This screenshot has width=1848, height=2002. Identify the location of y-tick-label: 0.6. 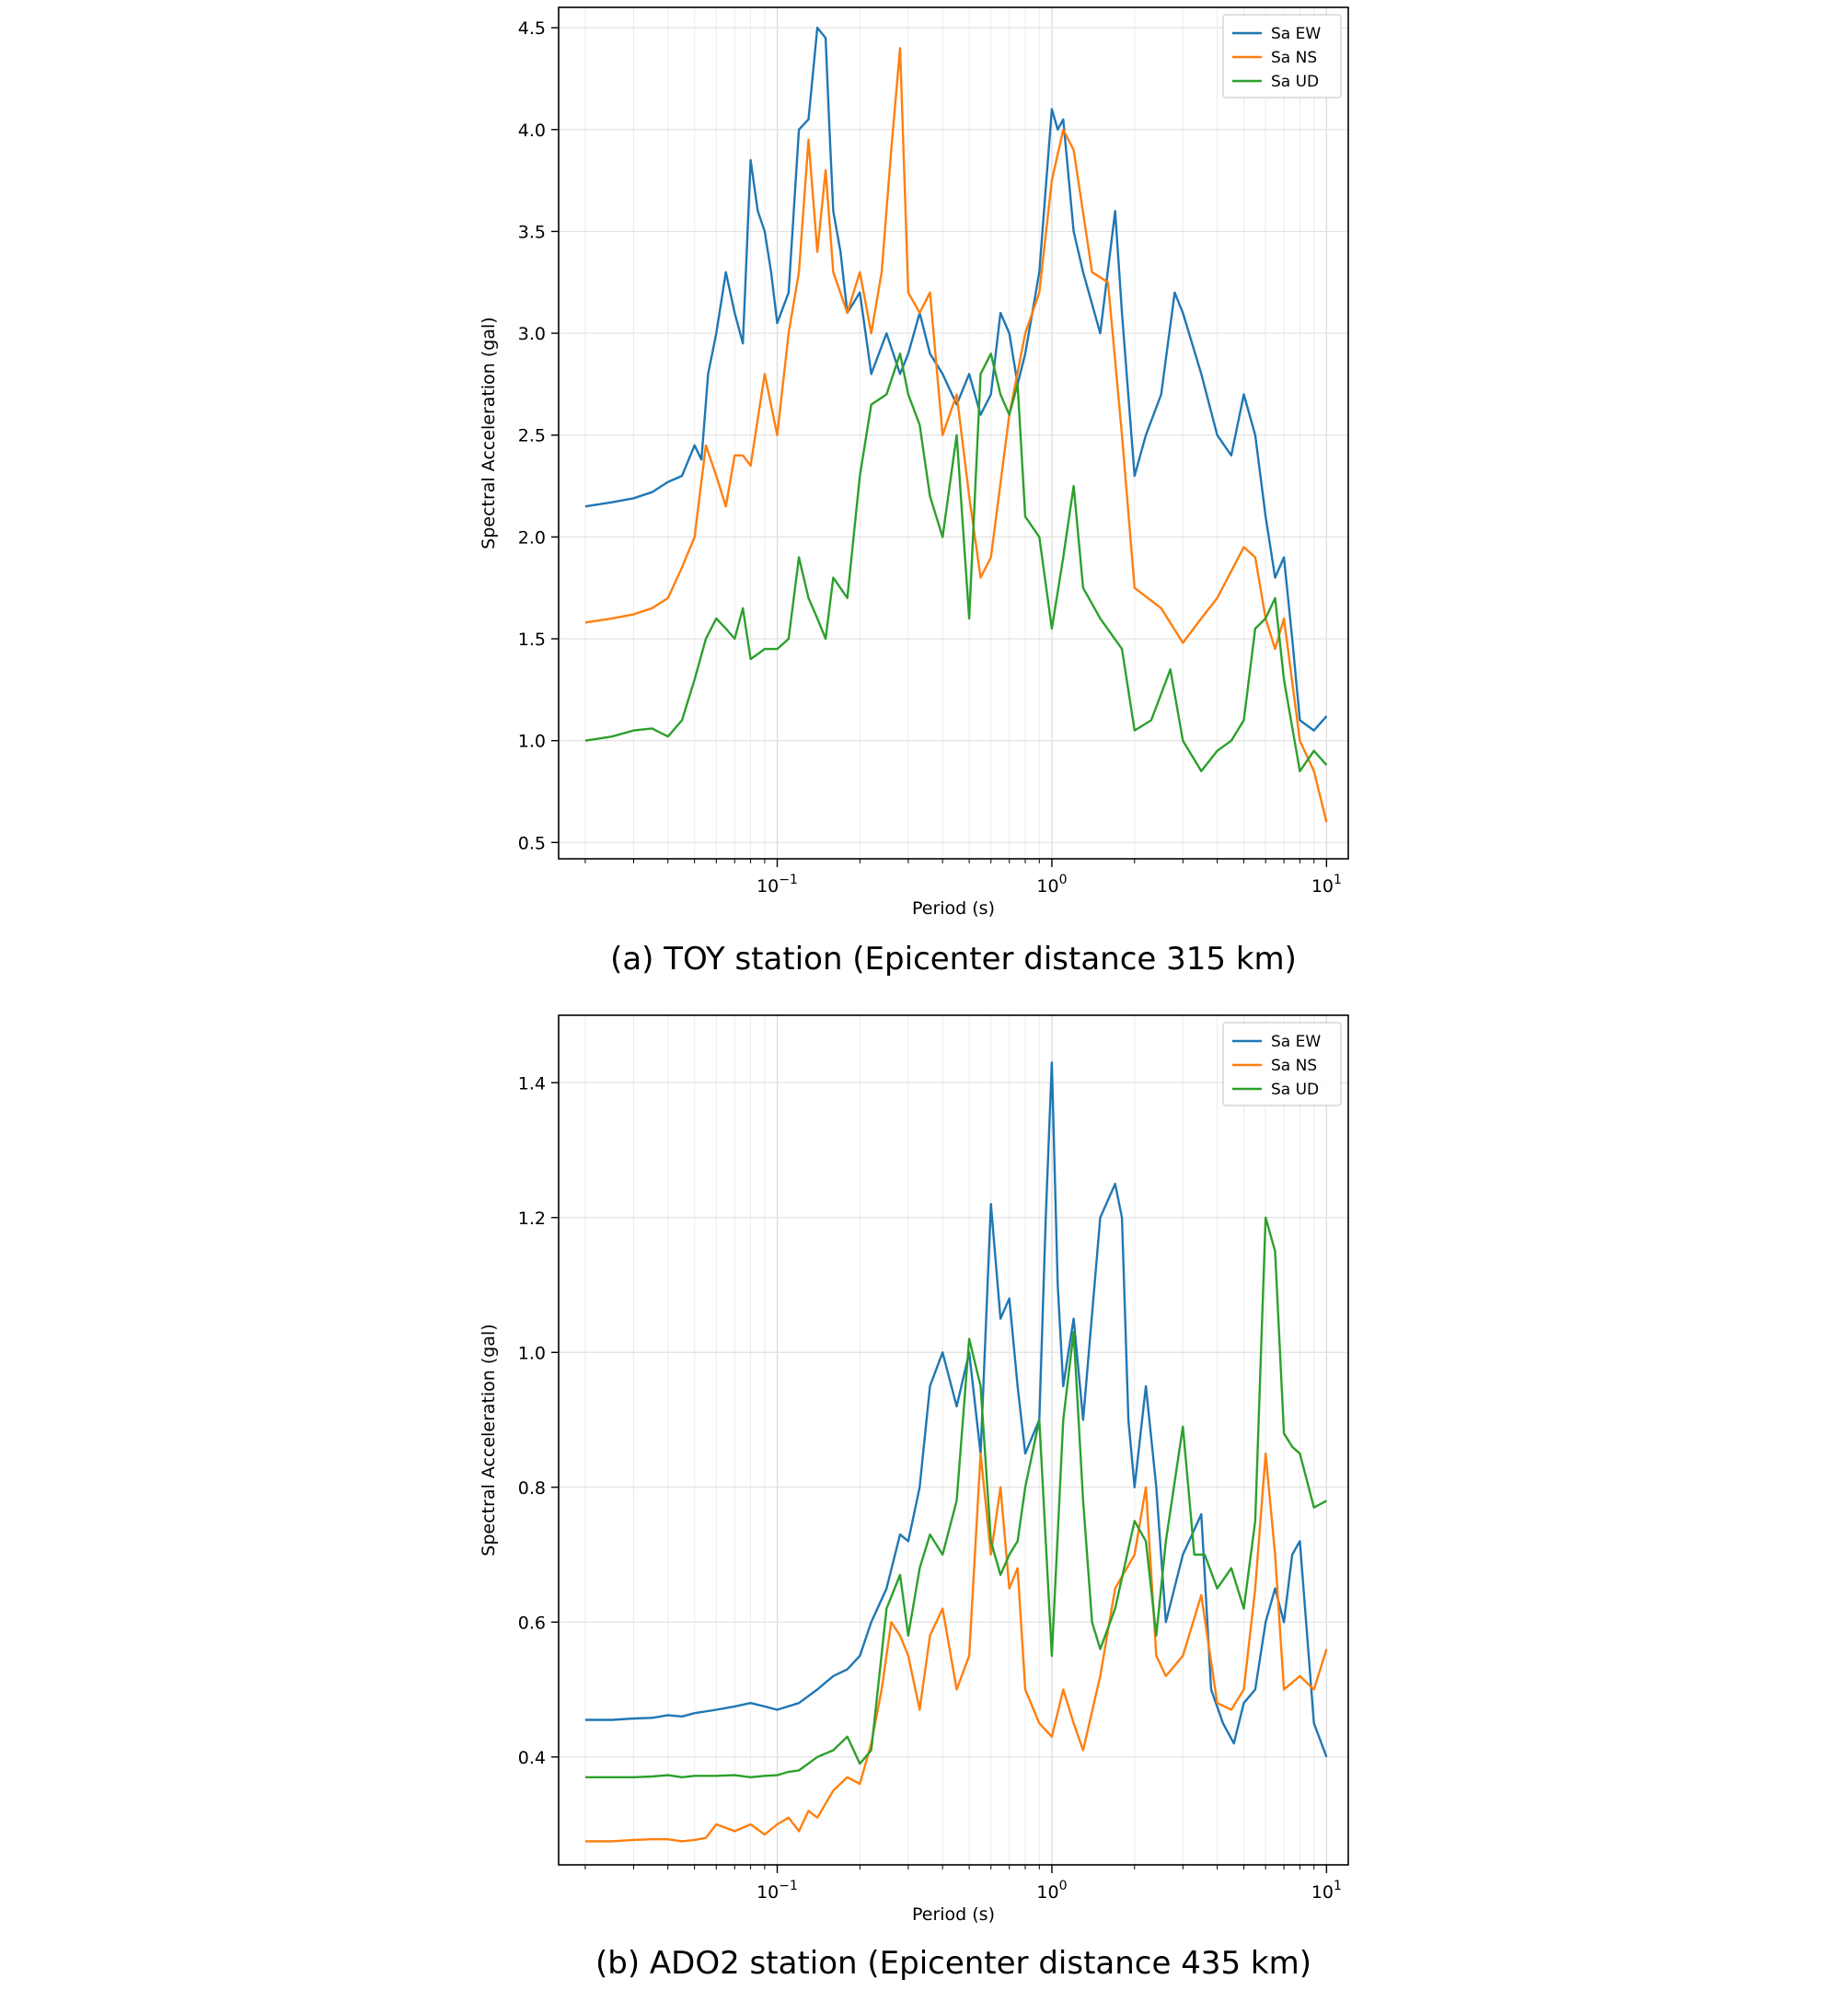
(532, 1623).